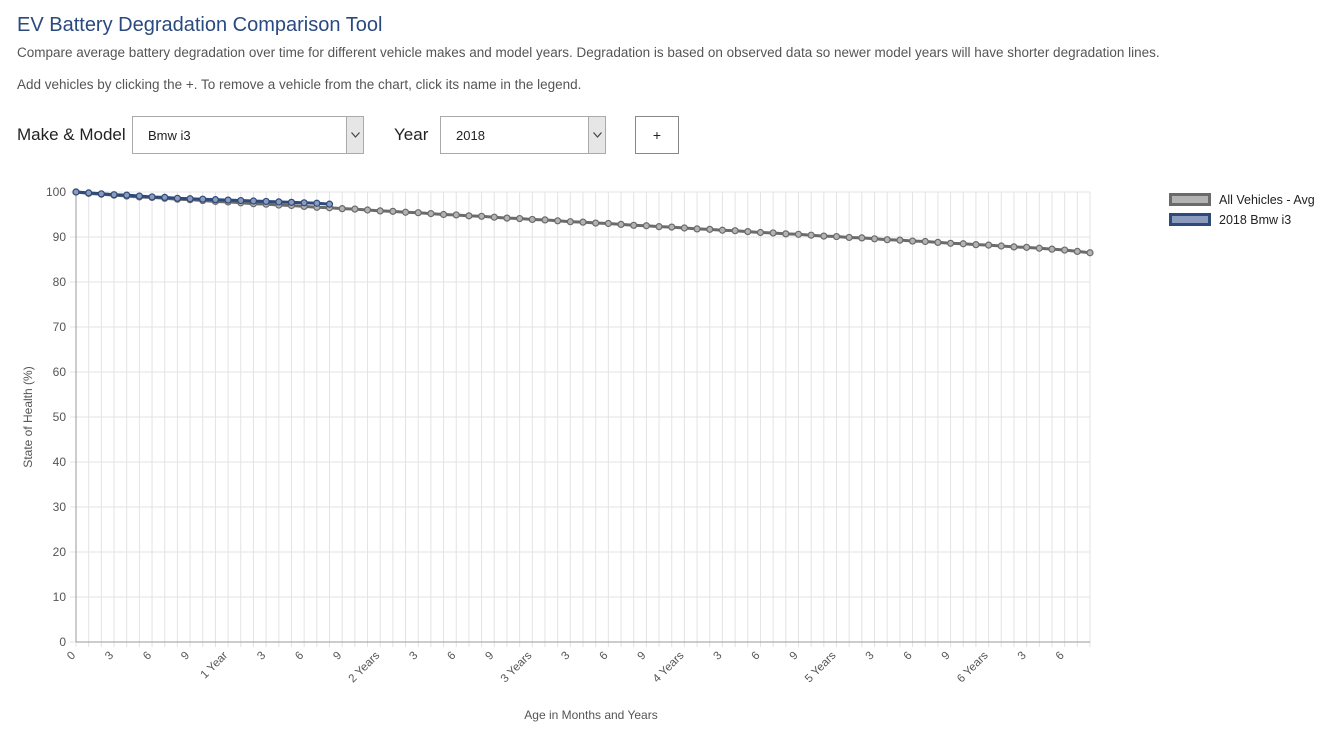 Image resolution: width=1333 pixels, height=742 pixels. I want to click on y-tick-label: 100, so click(56, 192).